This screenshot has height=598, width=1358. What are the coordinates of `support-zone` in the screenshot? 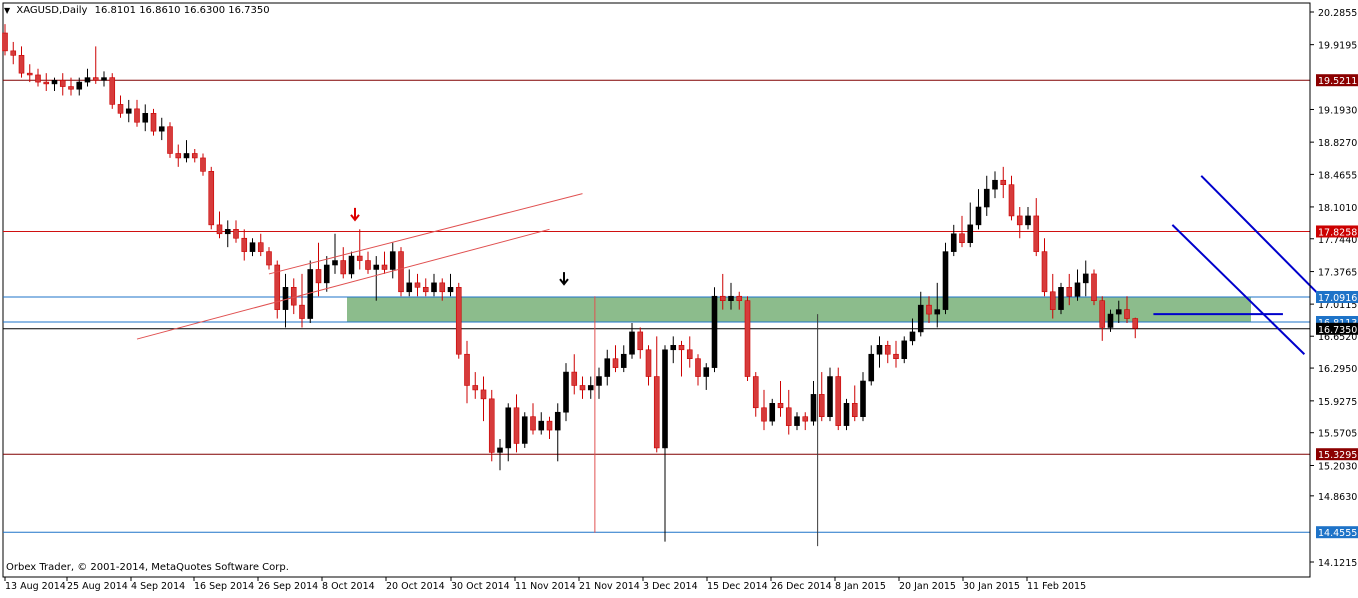 It's located at (799, 309).